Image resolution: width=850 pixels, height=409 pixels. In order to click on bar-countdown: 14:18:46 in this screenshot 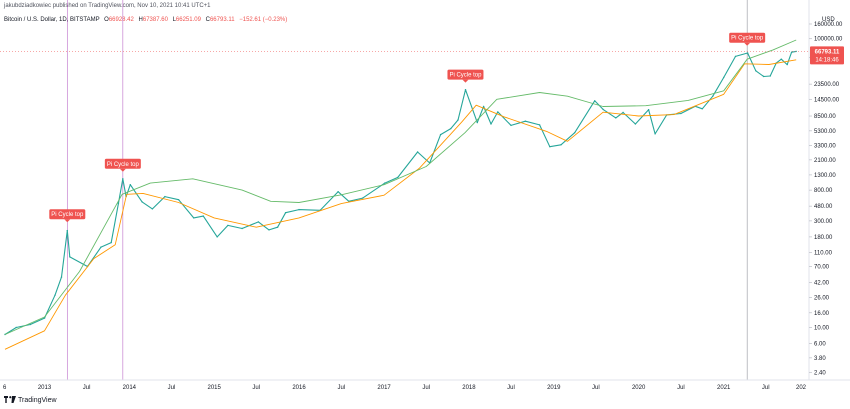, I will do `click(827, 60)`.